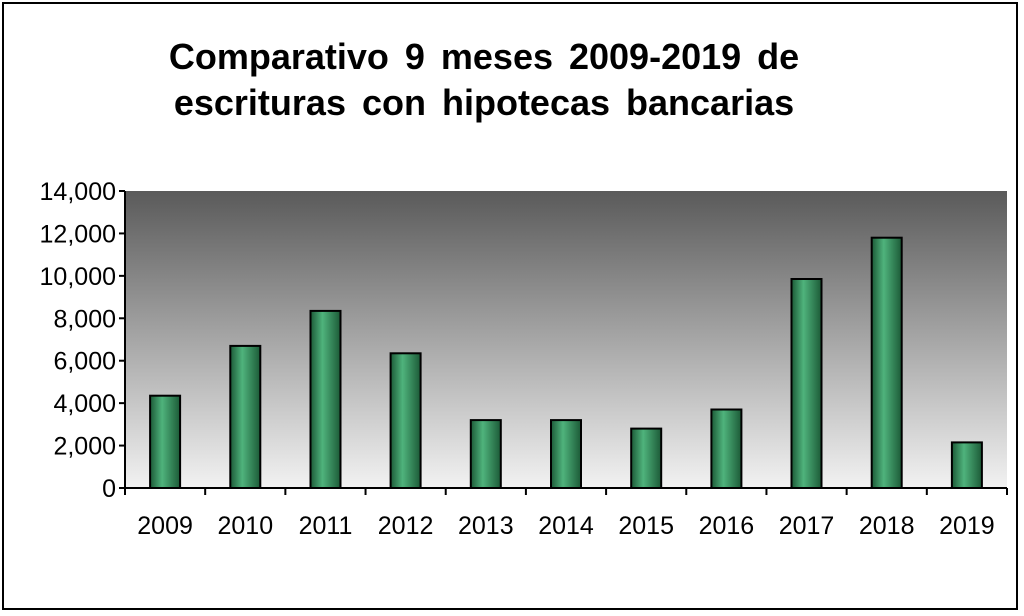 The image size is (1024, 616). Describe the element at coordinates (78, 234) in the screenshot. I see `y-tick-label: 12,000` at that location.